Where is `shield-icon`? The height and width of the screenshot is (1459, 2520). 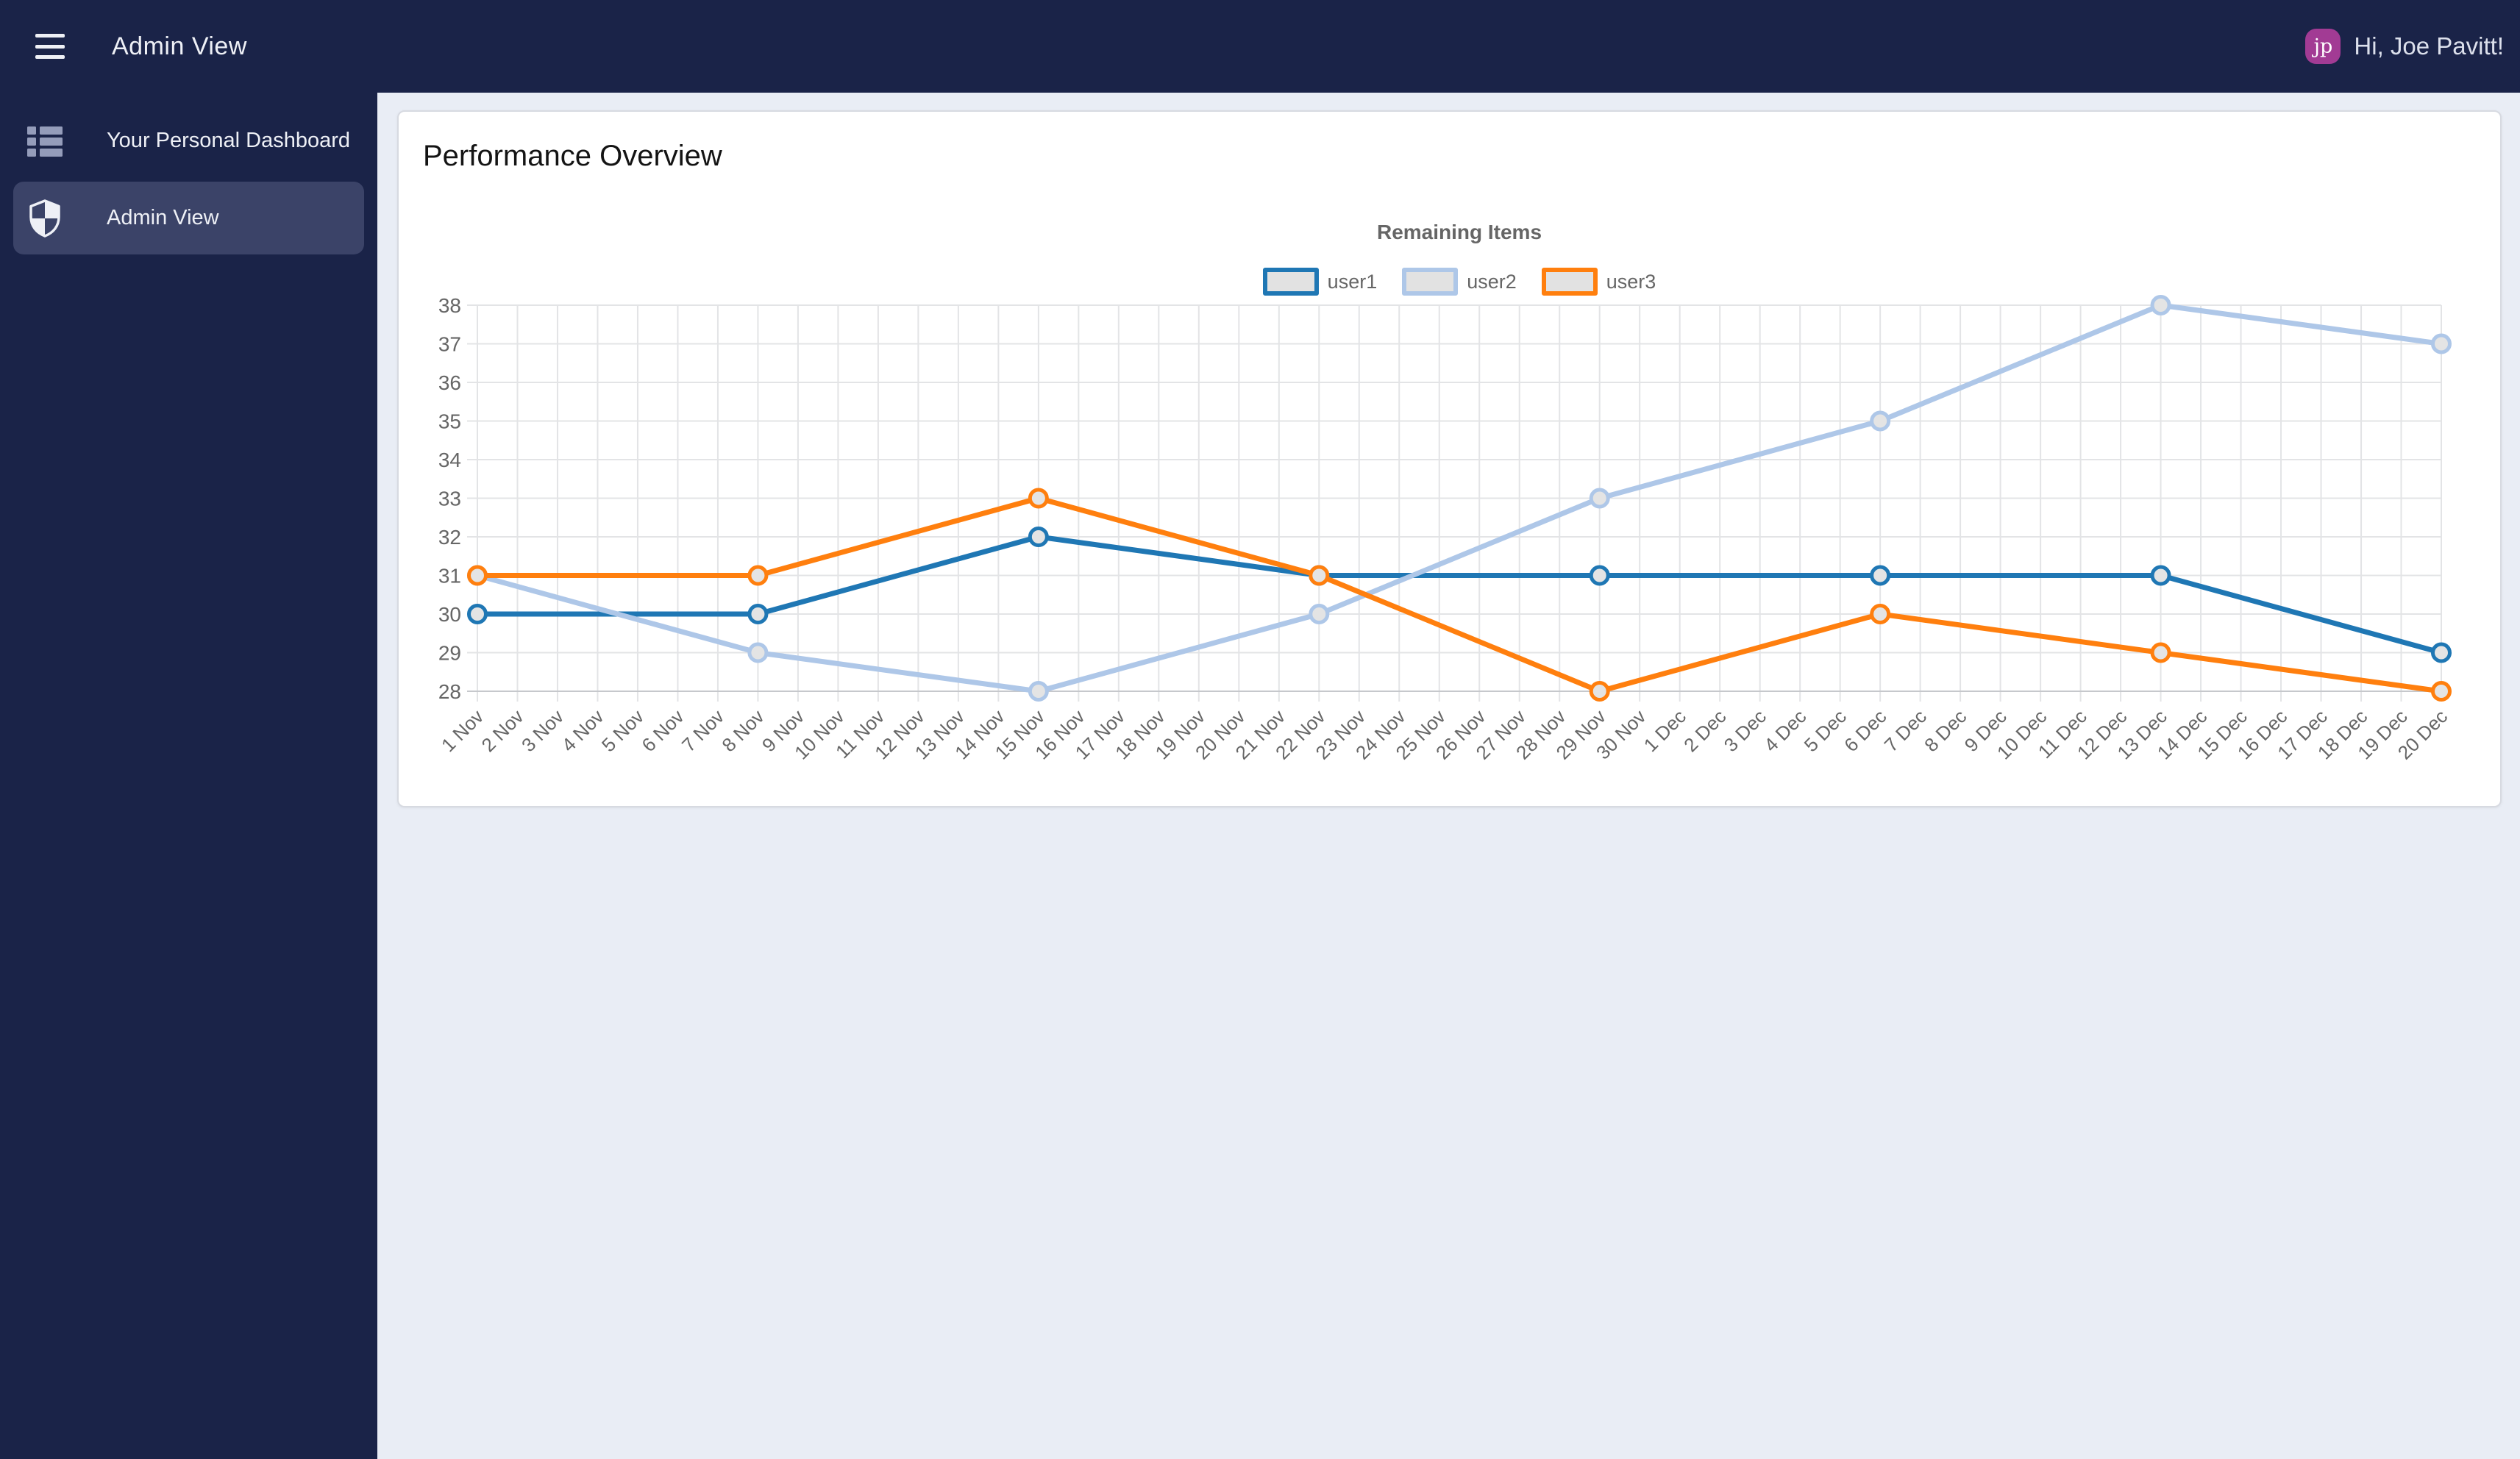 shield-icon is located at coordinates (45, 218).